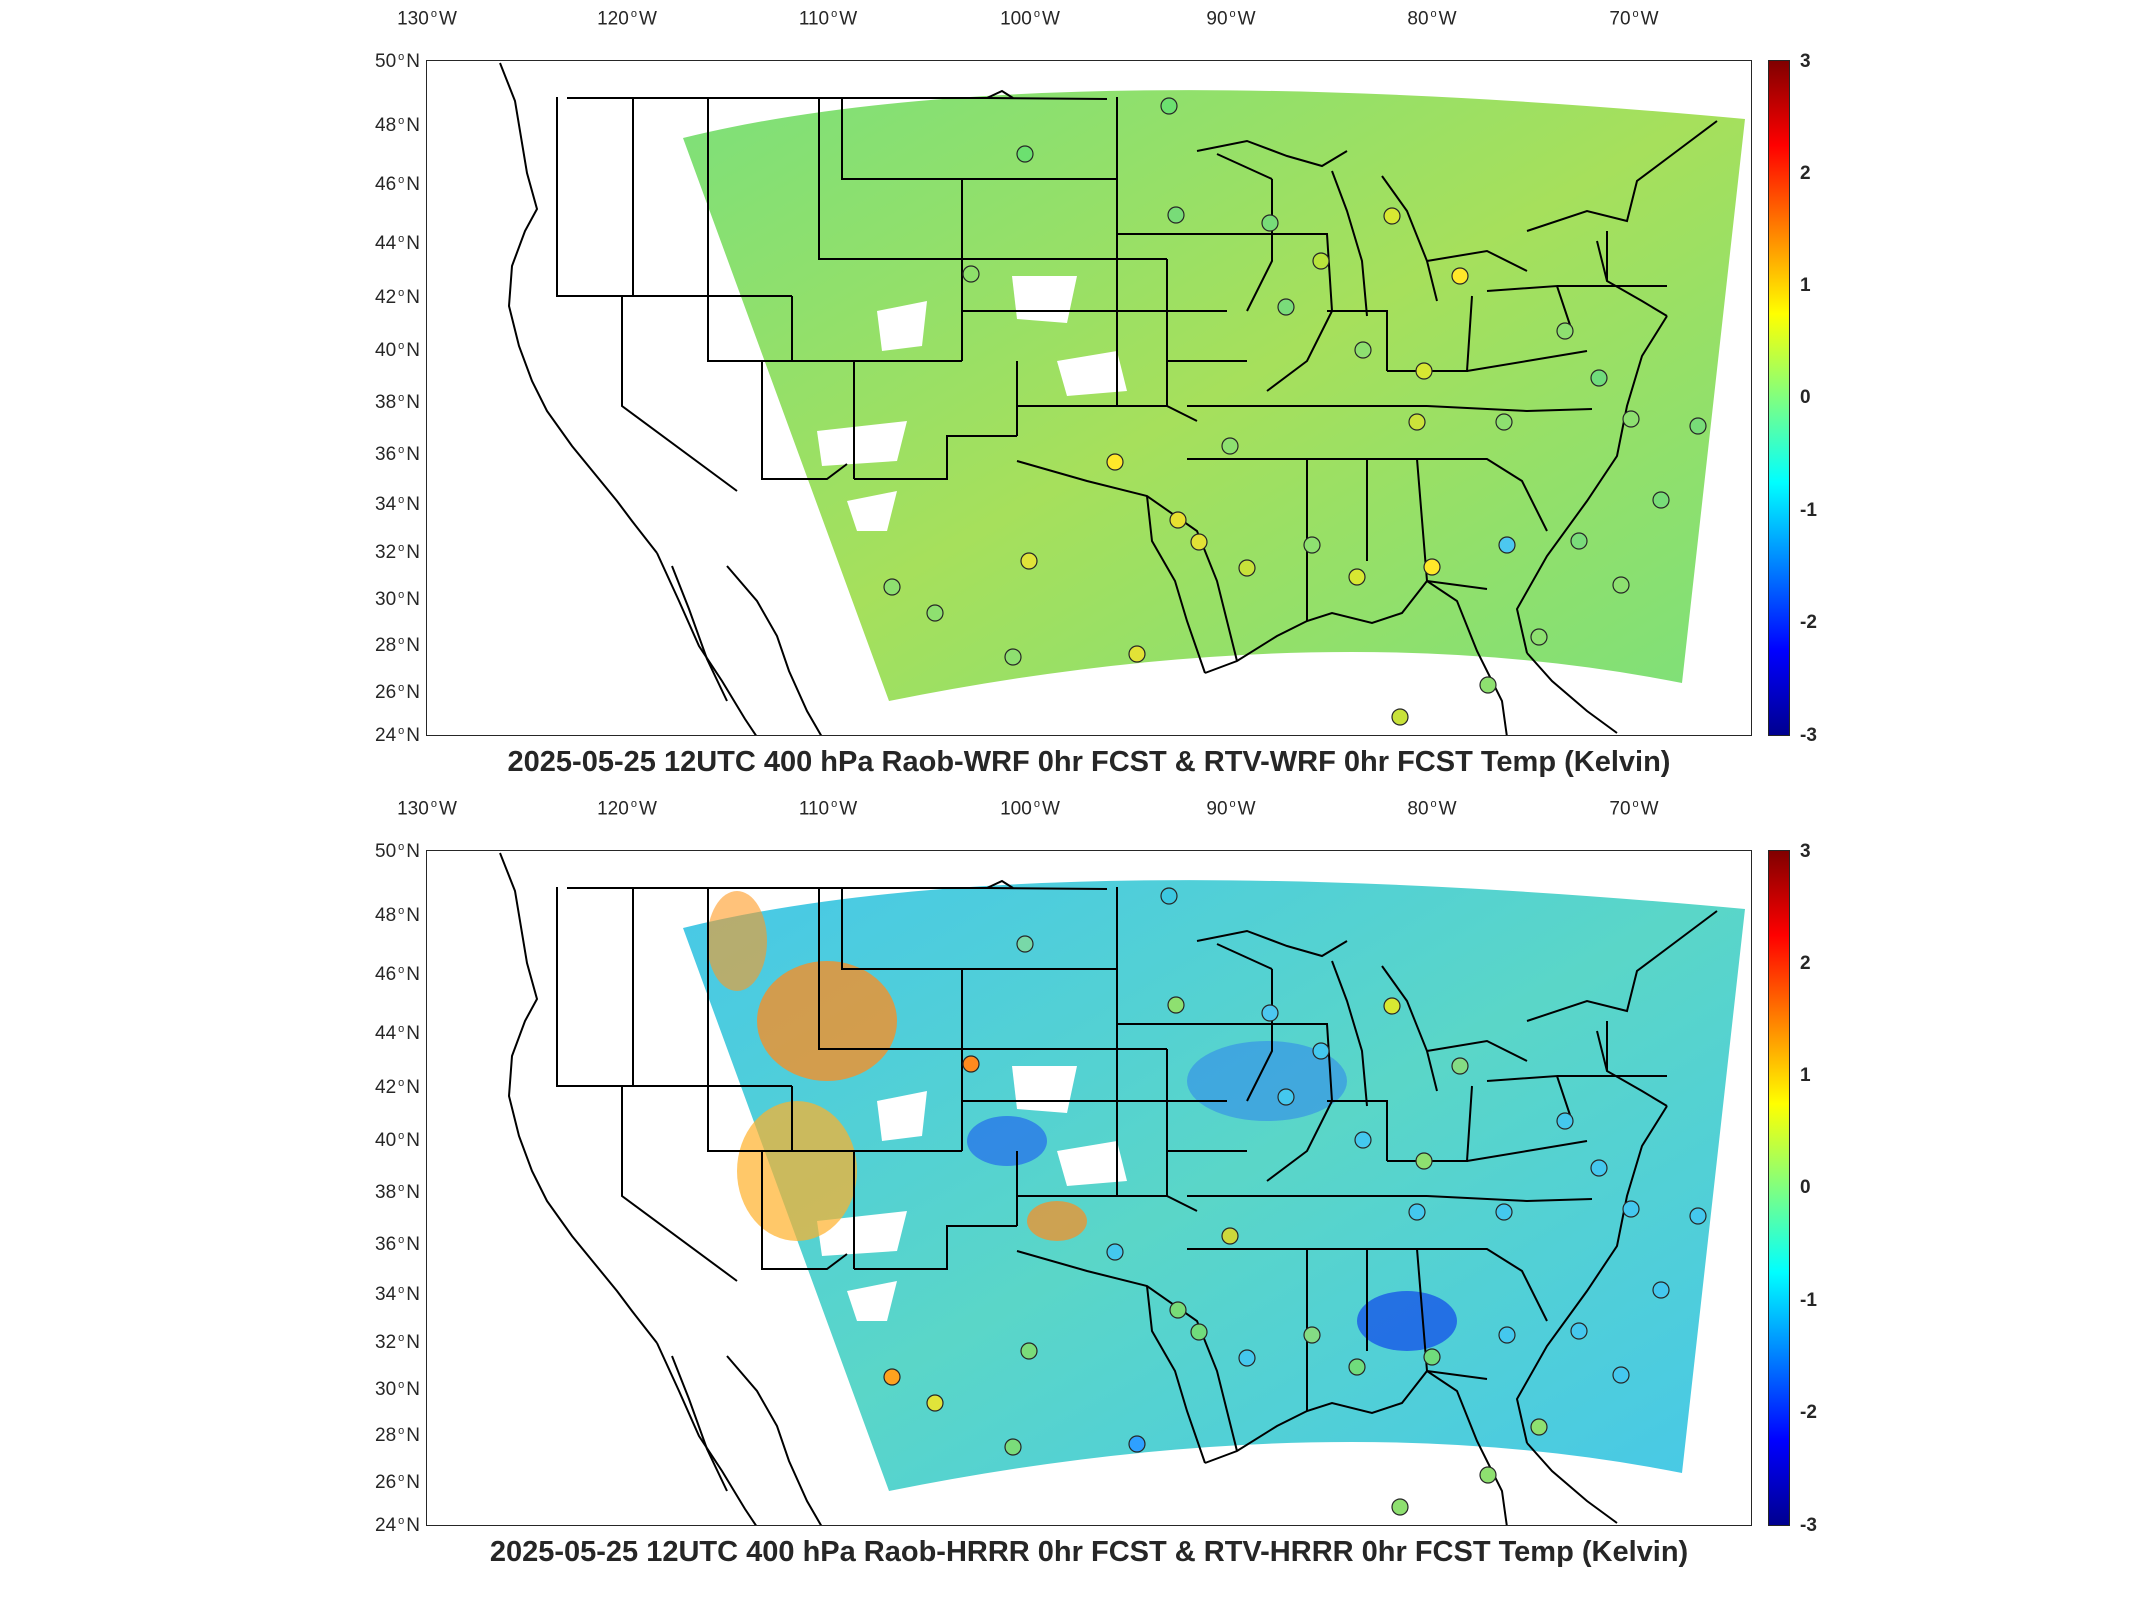 The image size is (2133, 1600). What do you see at coordinates (397, 350) in the screenshot?
I see `latitude-tick-label: 40 o N` at bounding box center [397, 350].